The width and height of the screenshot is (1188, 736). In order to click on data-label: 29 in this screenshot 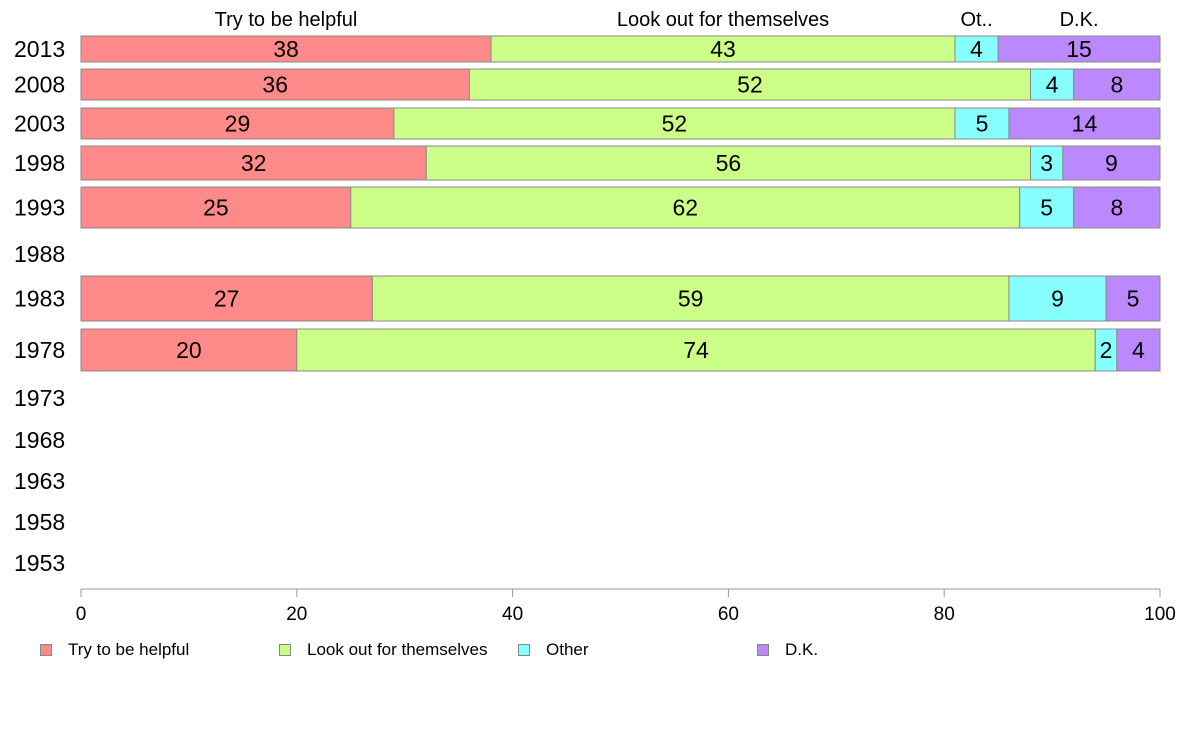, I will do `click(238, 124)`.